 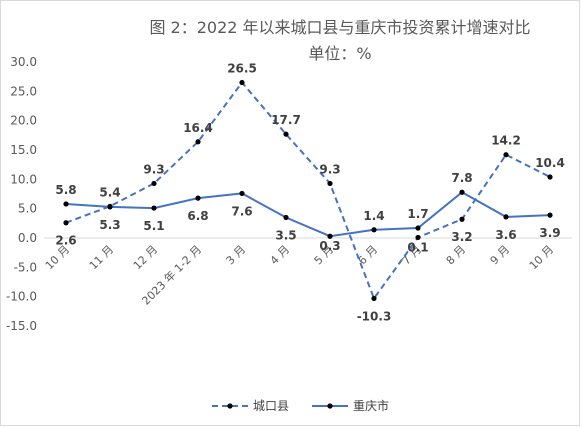 What do you see at coordinates (109, 192) in the screenshot?
I see `data-label: 5.4` at bounding box center [109, 192].